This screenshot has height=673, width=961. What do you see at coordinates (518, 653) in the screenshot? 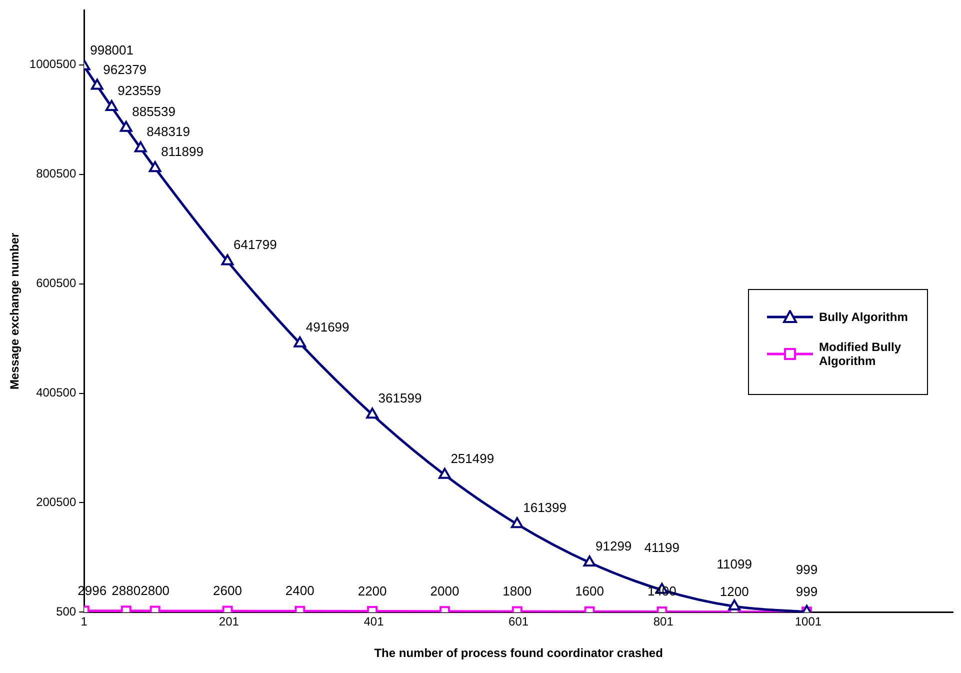
I see `x-axis-title: The number of process found coordinator crashed` at bounding box center [518, 653].